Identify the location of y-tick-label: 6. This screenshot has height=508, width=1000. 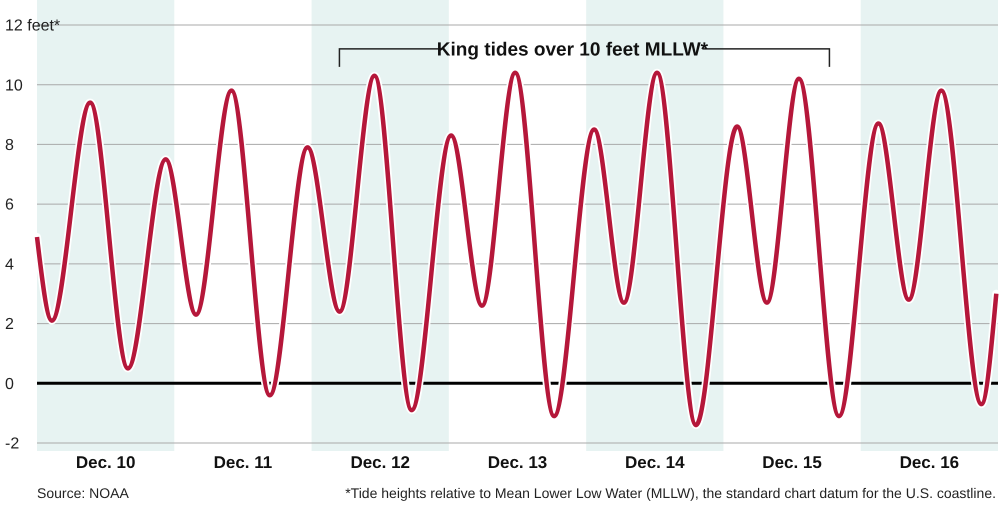
(9, 205).